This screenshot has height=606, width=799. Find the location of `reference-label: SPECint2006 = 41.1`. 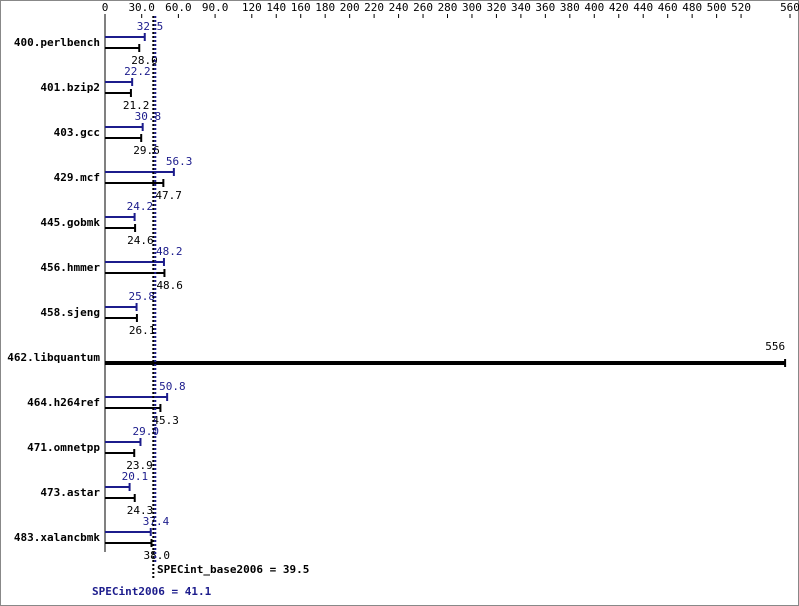

reference-label: SPECint2006 = 41.1 is located at coordinates (152, 591).